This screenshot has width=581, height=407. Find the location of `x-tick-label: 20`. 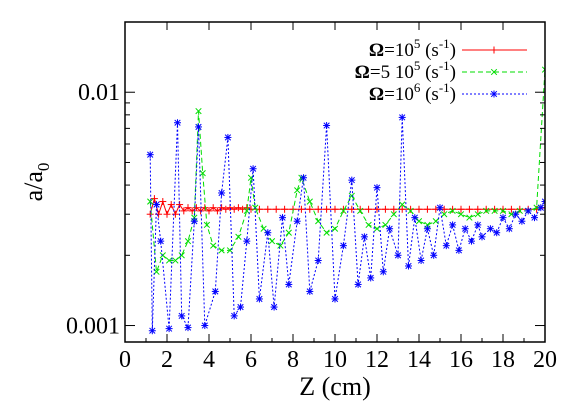

x-tick-label: 20 is located at coordinates (545, 360).